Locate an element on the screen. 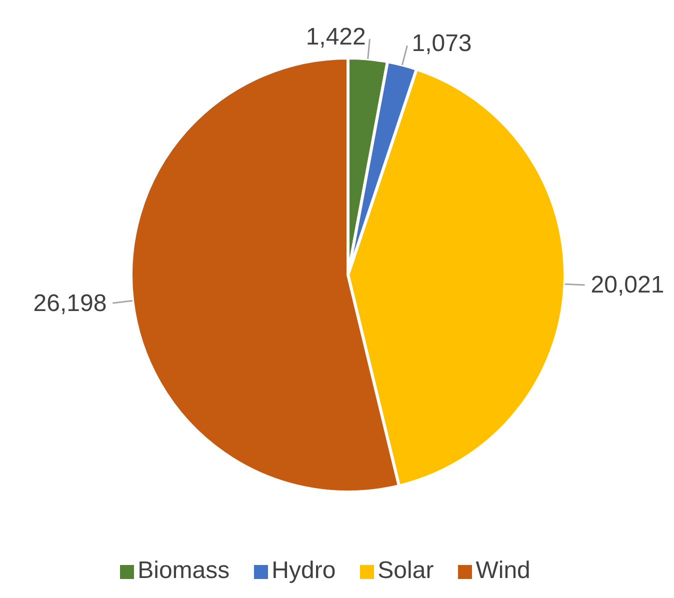 Image resolution: width=674 pixels, height=598 pixels. legend-label: Solar is located at coordinates (406, 570).